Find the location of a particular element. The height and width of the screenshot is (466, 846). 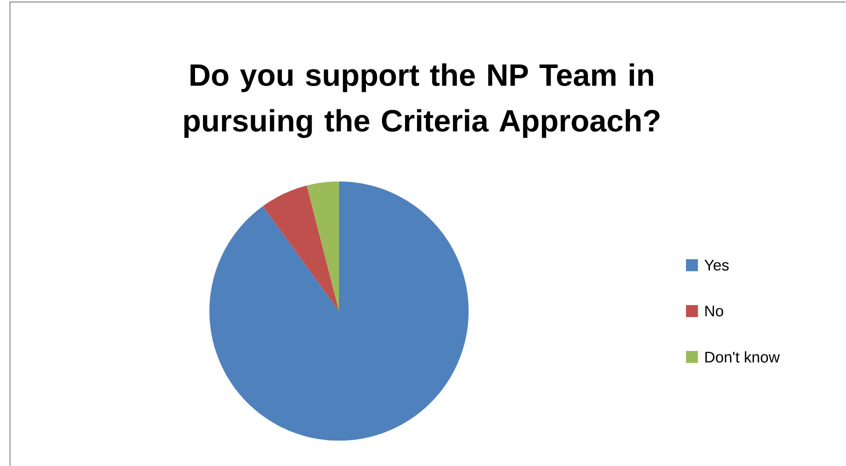

legend-label: Yes is located at coordinates (716, 265).